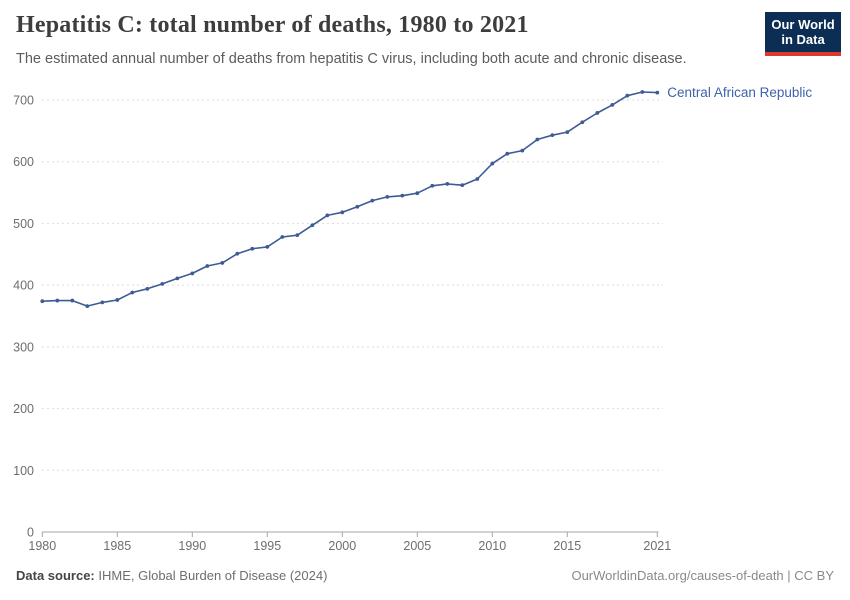  I want to click on x-axis-tick-label: 2000, so click(342, 546).